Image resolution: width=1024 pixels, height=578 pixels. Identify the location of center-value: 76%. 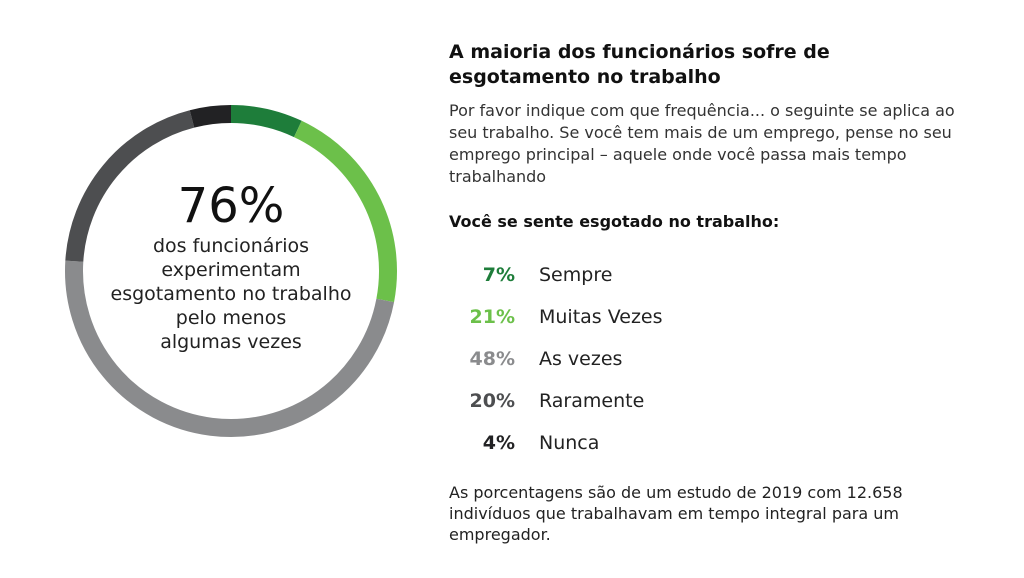
(231, 206).